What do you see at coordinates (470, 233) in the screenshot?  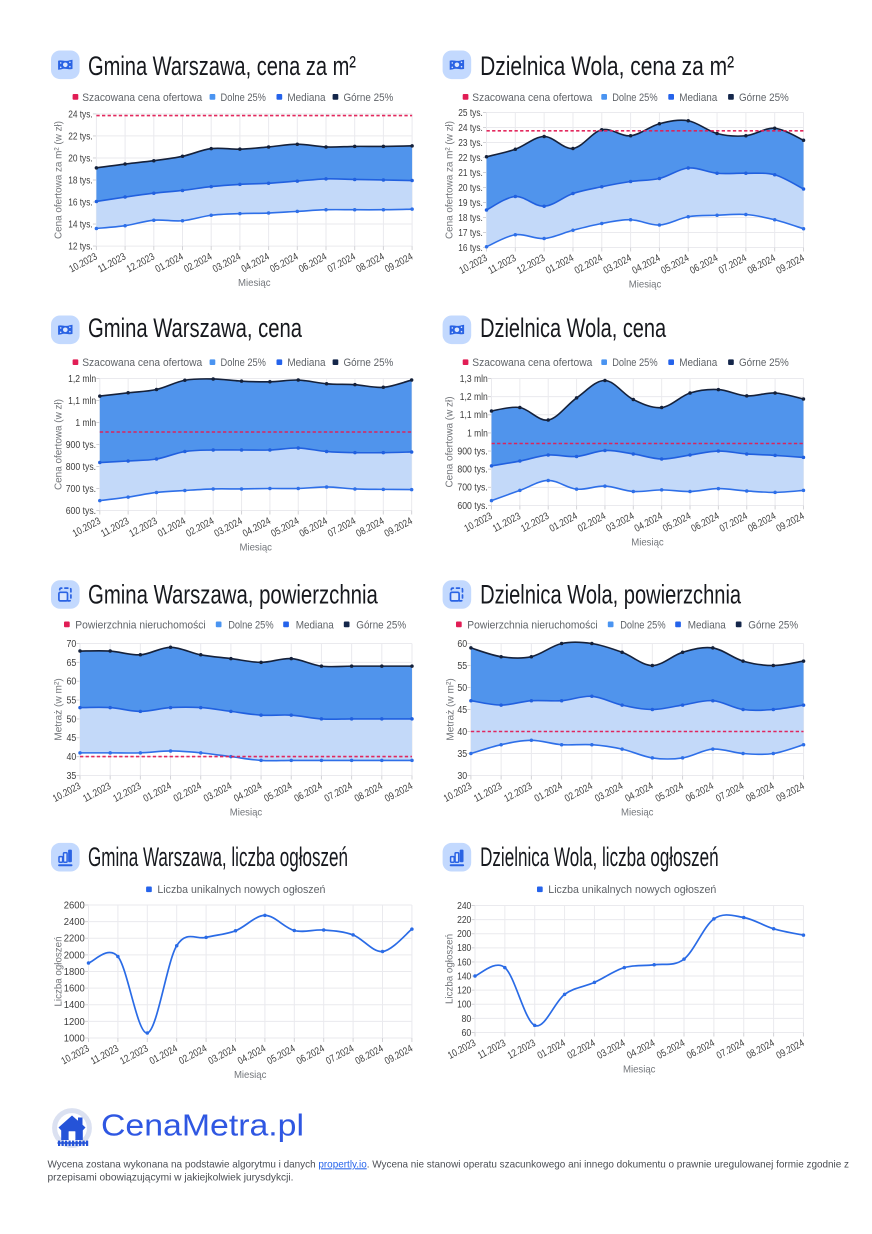 I see `svg-text: 17 tys.` at bounding box center [470, 233].